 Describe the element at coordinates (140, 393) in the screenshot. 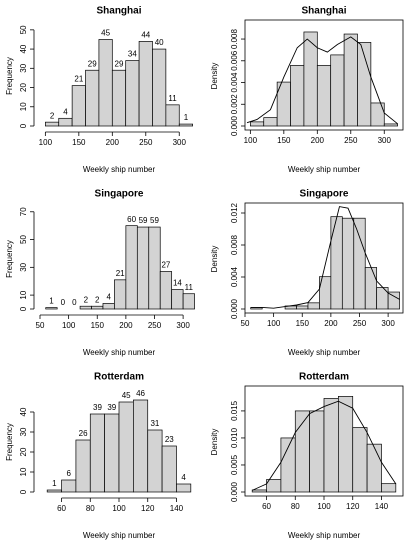

I see `data-label: 46` at that location.